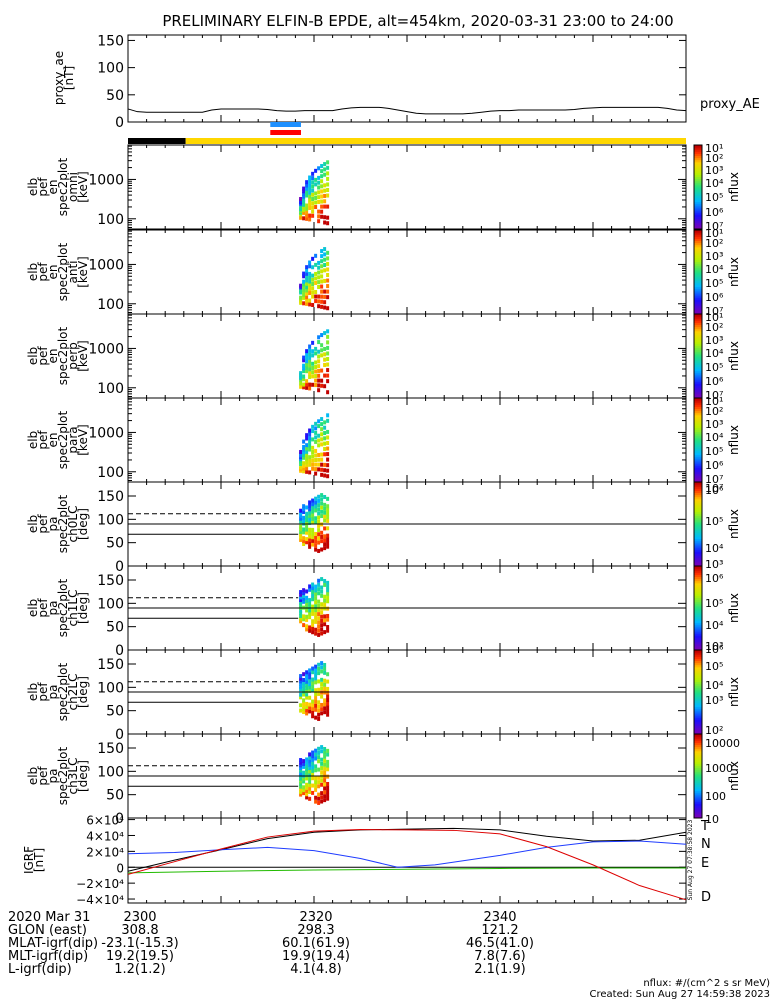 The height and width of the screenshot is (1000, 775). Describe the element at coordinates (63, 523) in the screenshot. I see `spectrogram-ylabel-line: spec2plot` at that location.